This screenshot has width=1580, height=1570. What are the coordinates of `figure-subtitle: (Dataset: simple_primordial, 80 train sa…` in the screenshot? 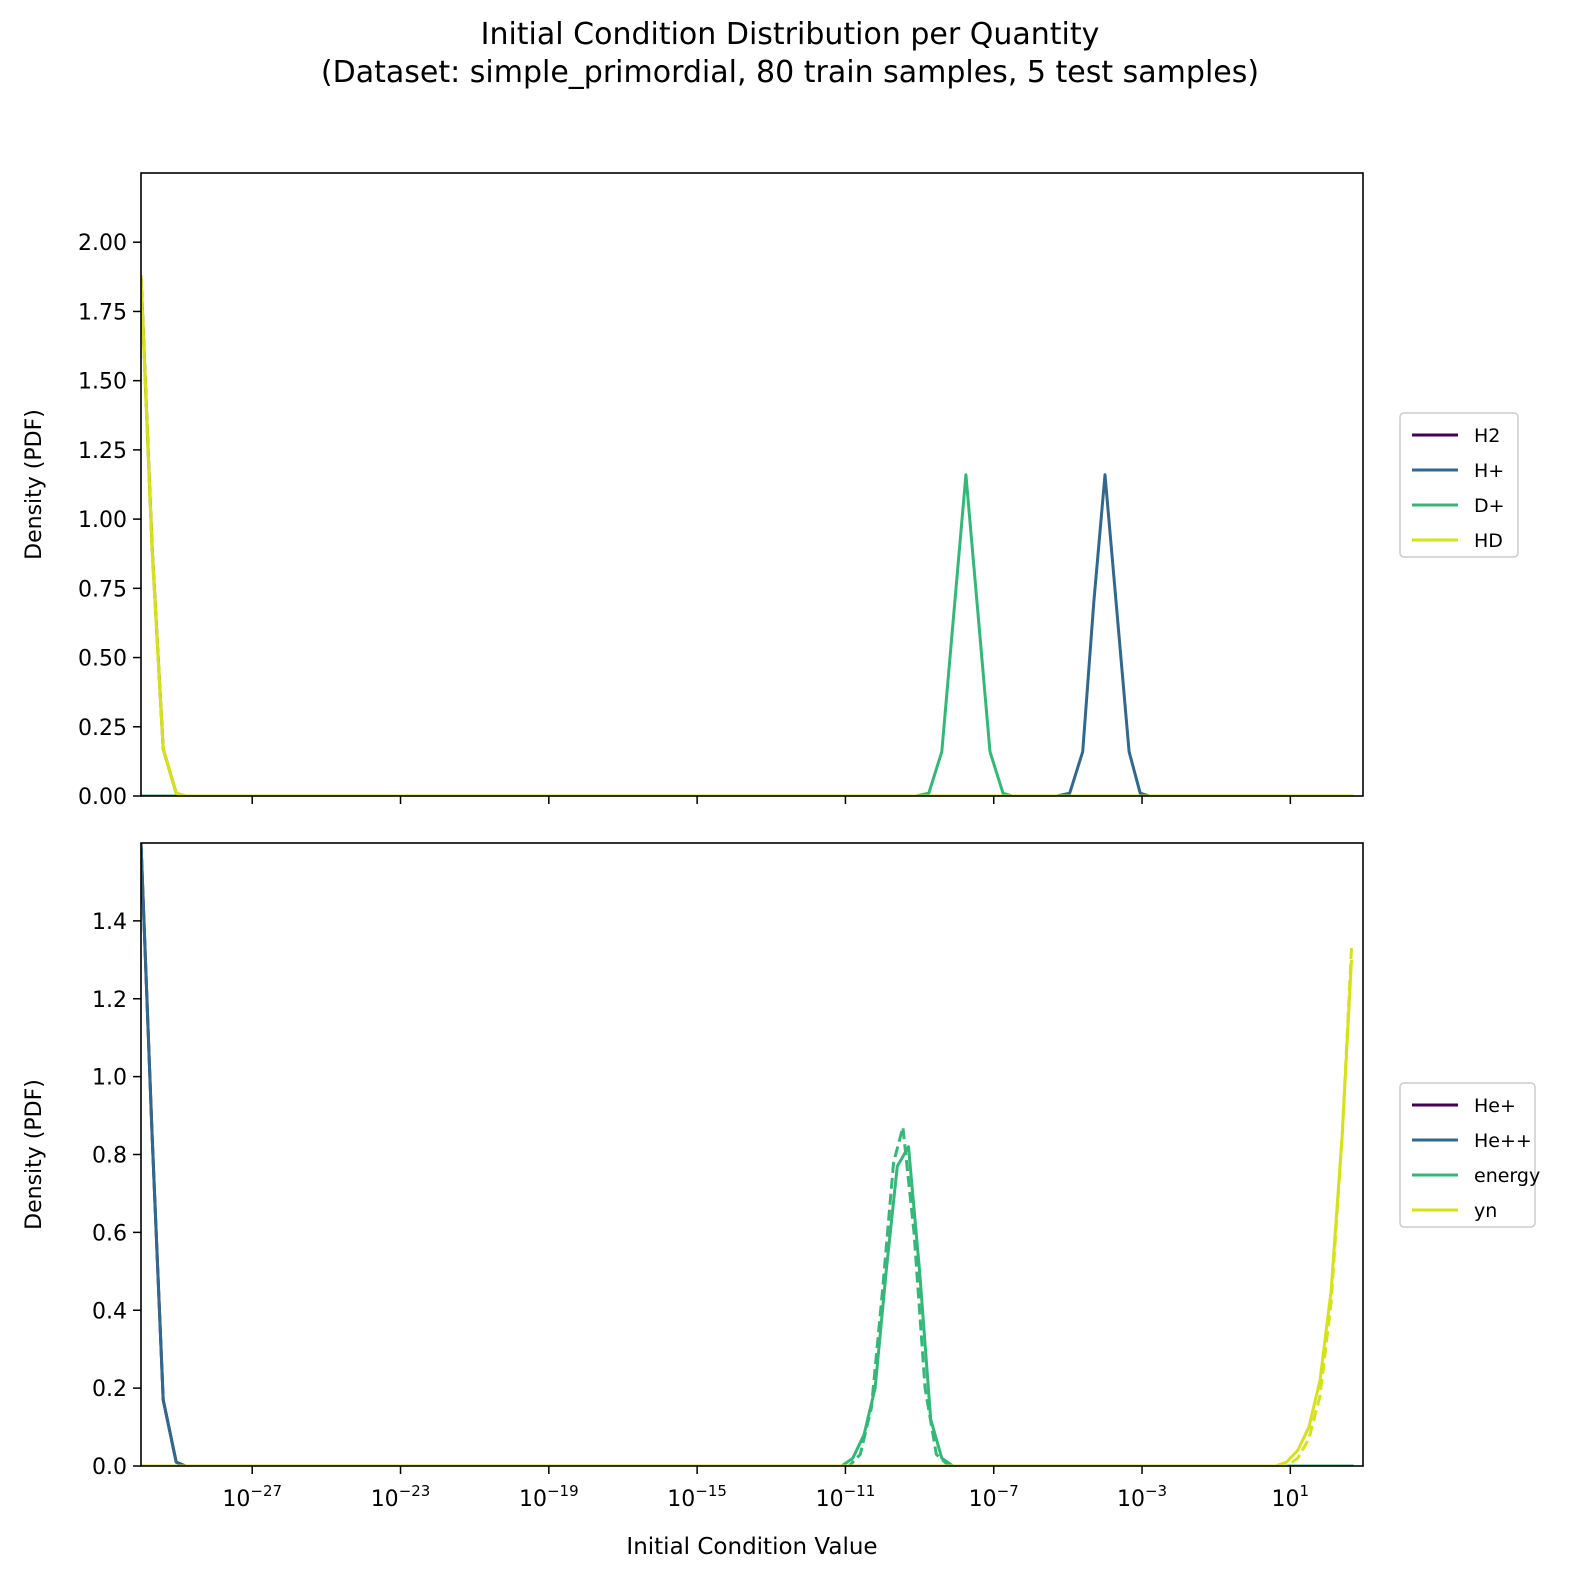 It's located at (790, 72).